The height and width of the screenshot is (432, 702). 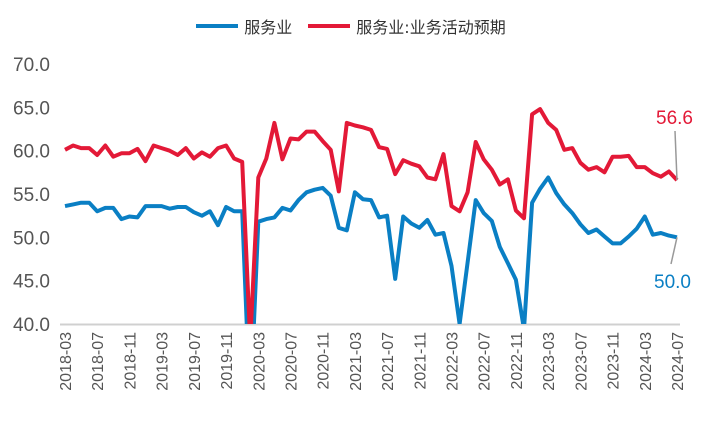 I want to click on leader-line-services, so click(x=674, y=251).